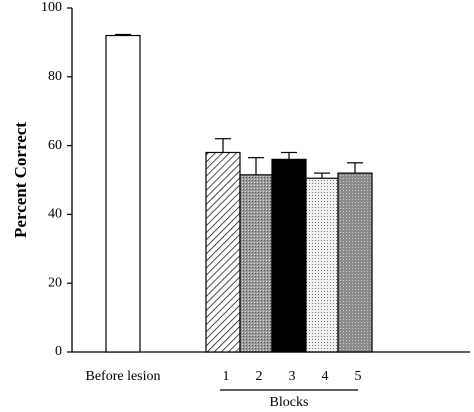 The image size is (474, 412). What do you see at coordinates (55, 76) in the screenshot?
I see `y-tick-label: 80` at bounding box center [55, 76].